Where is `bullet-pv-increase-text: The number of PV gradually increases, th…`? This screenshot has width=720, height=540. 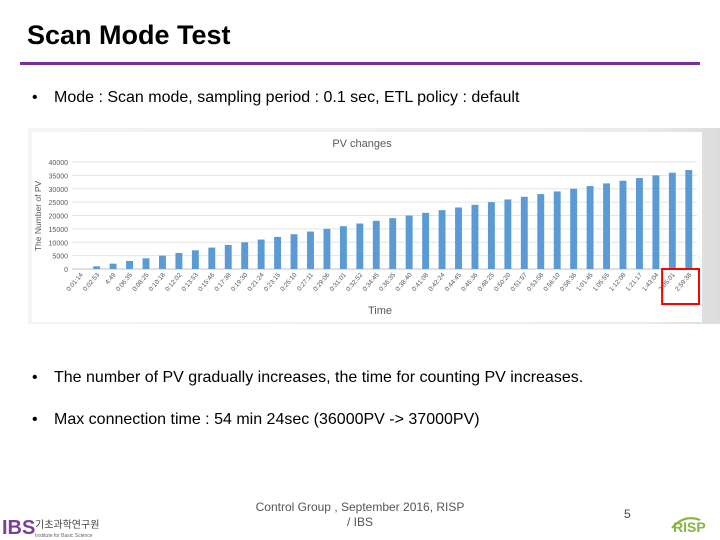 bullet-pv-increase-text: The number of PV gradually increases, th… is located at coordinates (319, 377).